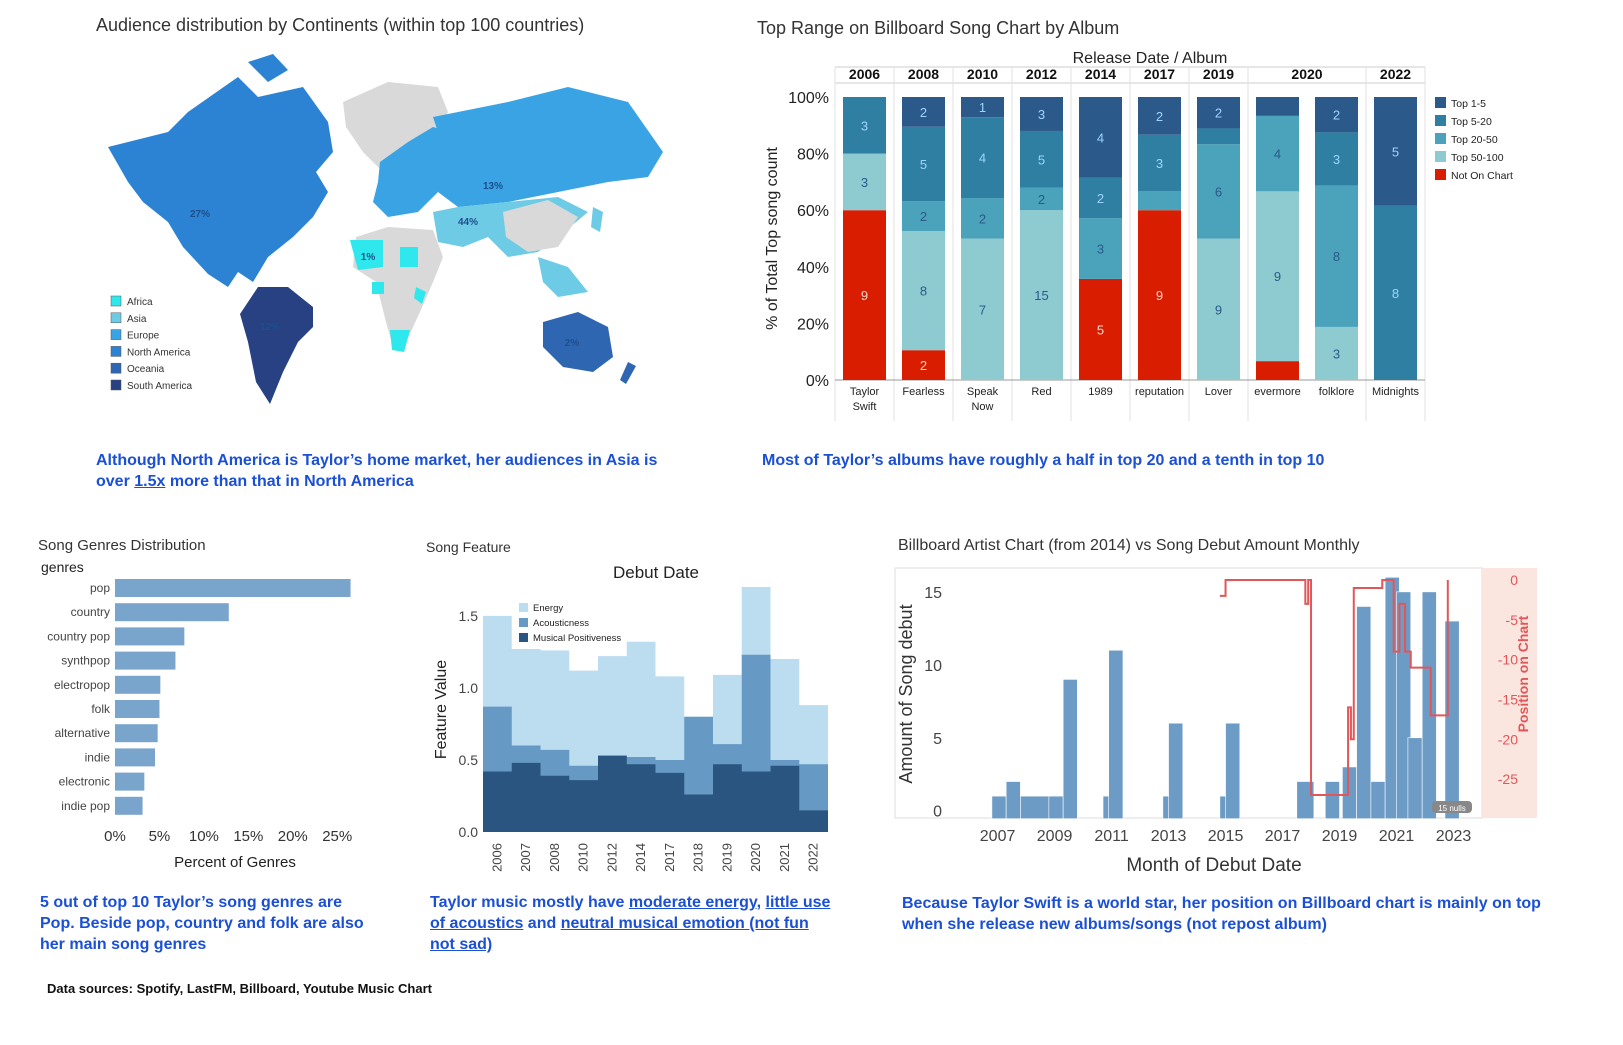 The width and height of the screenshot is (1623, 1045). What do you see at coordinates (656, 572) in the screenshot?
I see `feature-header: Debut Date` at bounding box center [656, 572].